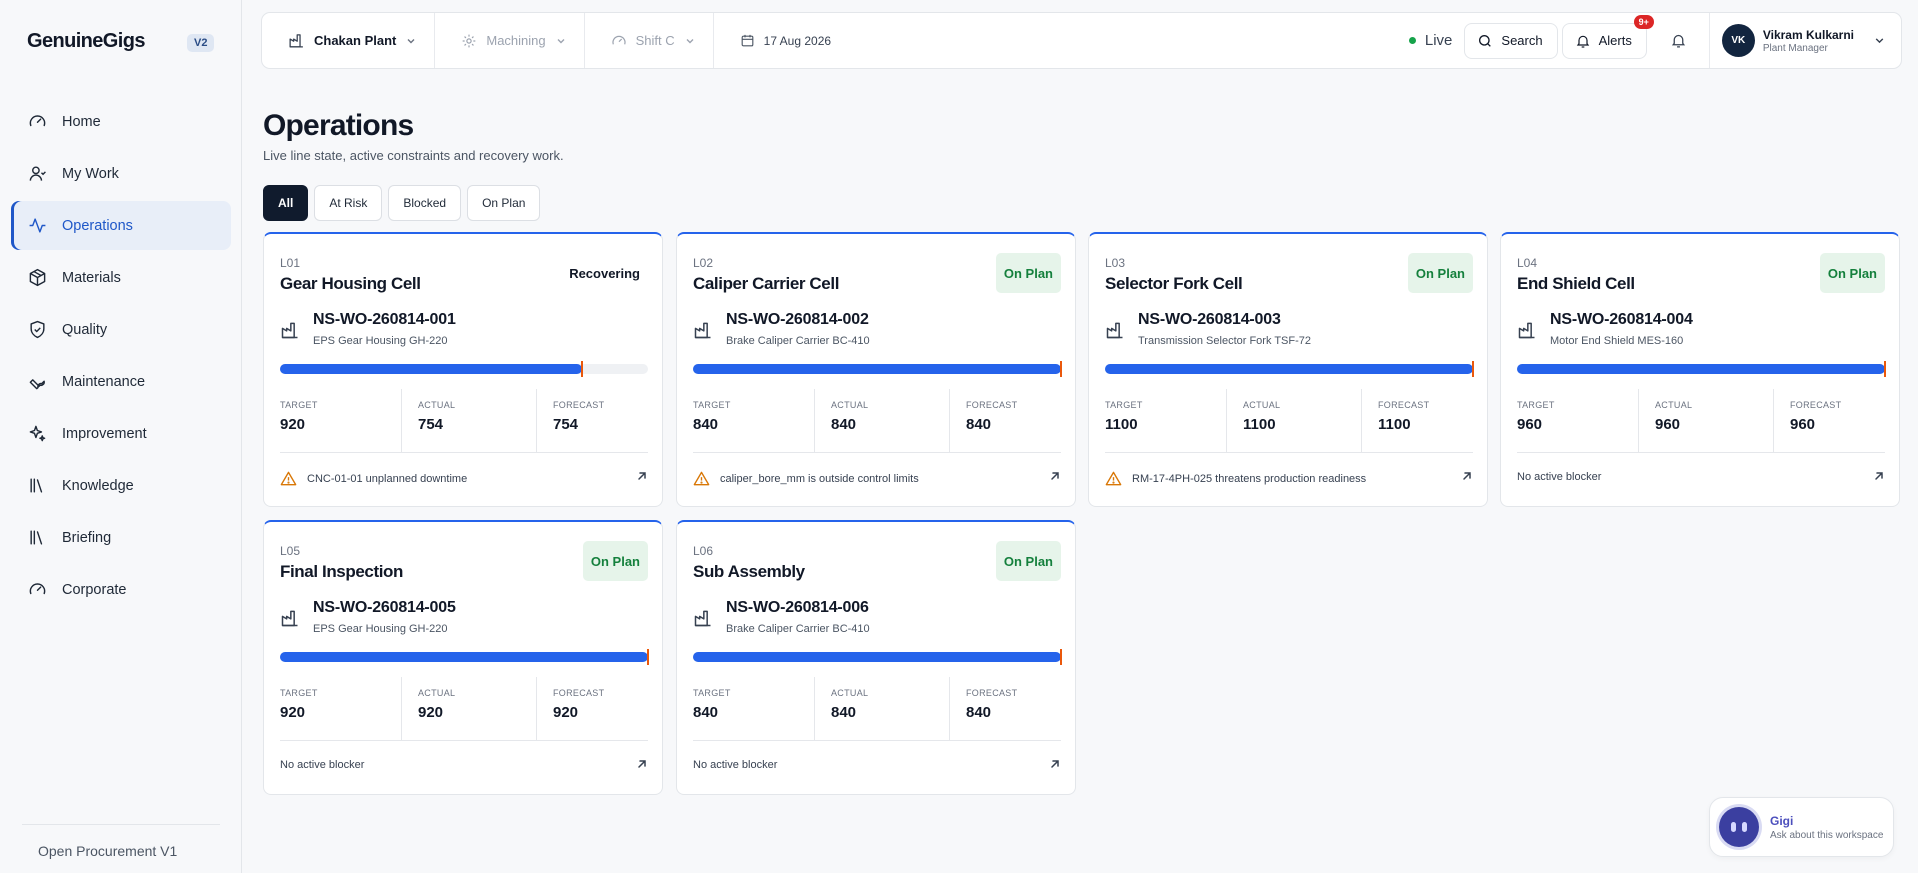 The image size is (1918, 873). Describe the element at coordinates (1289, 421) in the screenshot. I see `metrics-row: TARGET 1100 ACTUAL 1100 FORECAST 1100` at that location.